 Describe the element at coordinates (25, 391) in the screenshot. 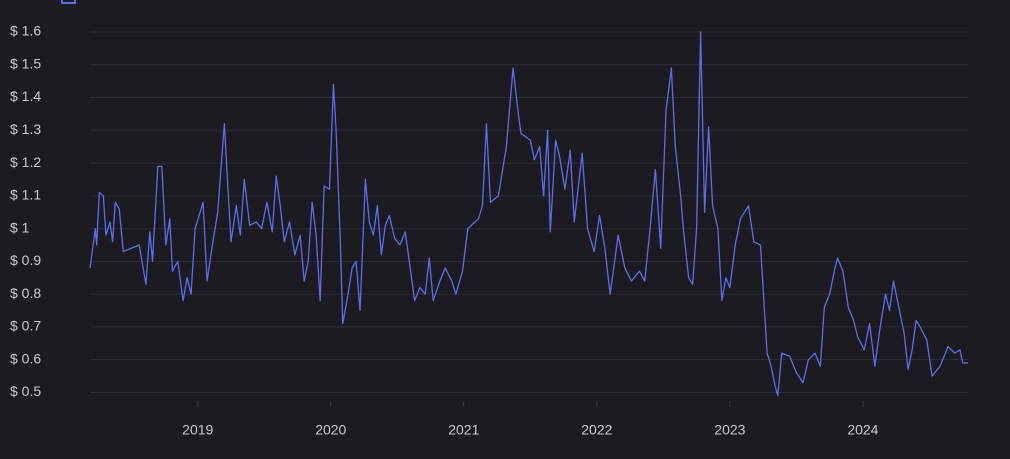

I see `y-tick-label: $ 0.5` at that location.